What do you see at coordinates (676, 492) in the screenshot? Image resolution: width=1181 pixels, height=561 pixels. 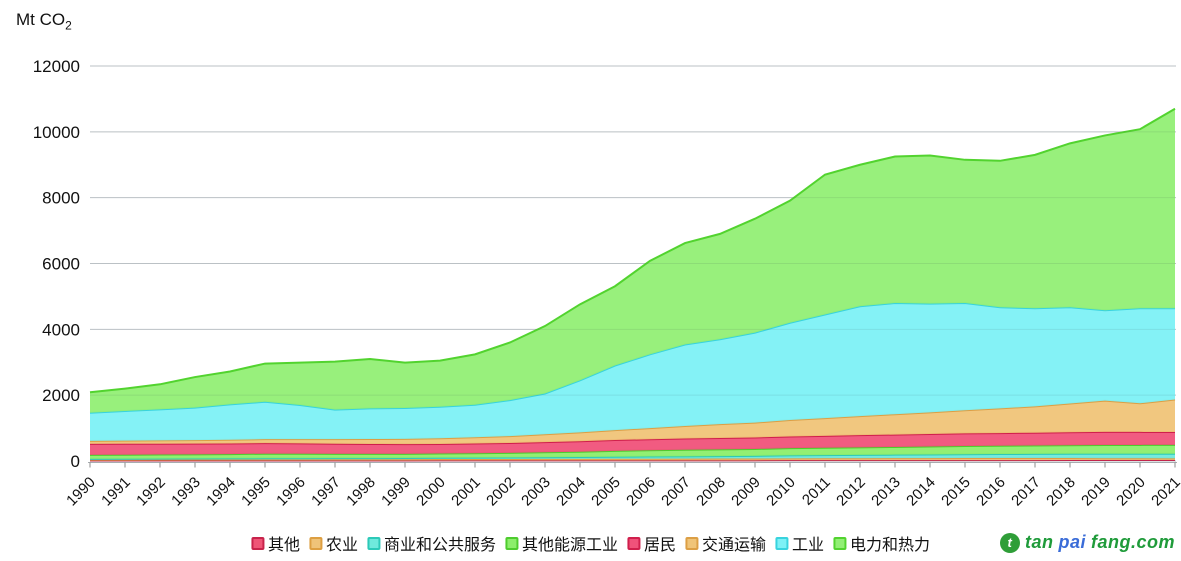 I see `x-tick-label: 2007` at bounding box center [676, 492].